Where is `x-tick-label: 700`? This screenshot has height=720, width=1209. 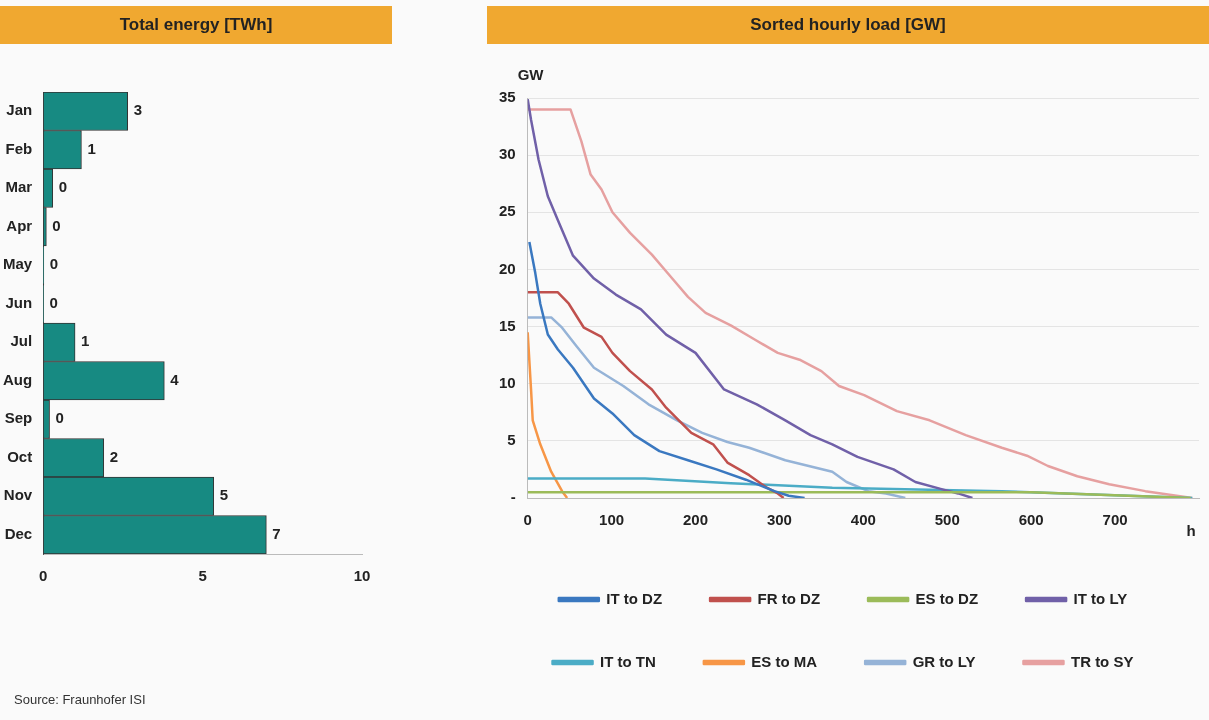
x-tick-label: 700 is located at coordinates (1115, 520).